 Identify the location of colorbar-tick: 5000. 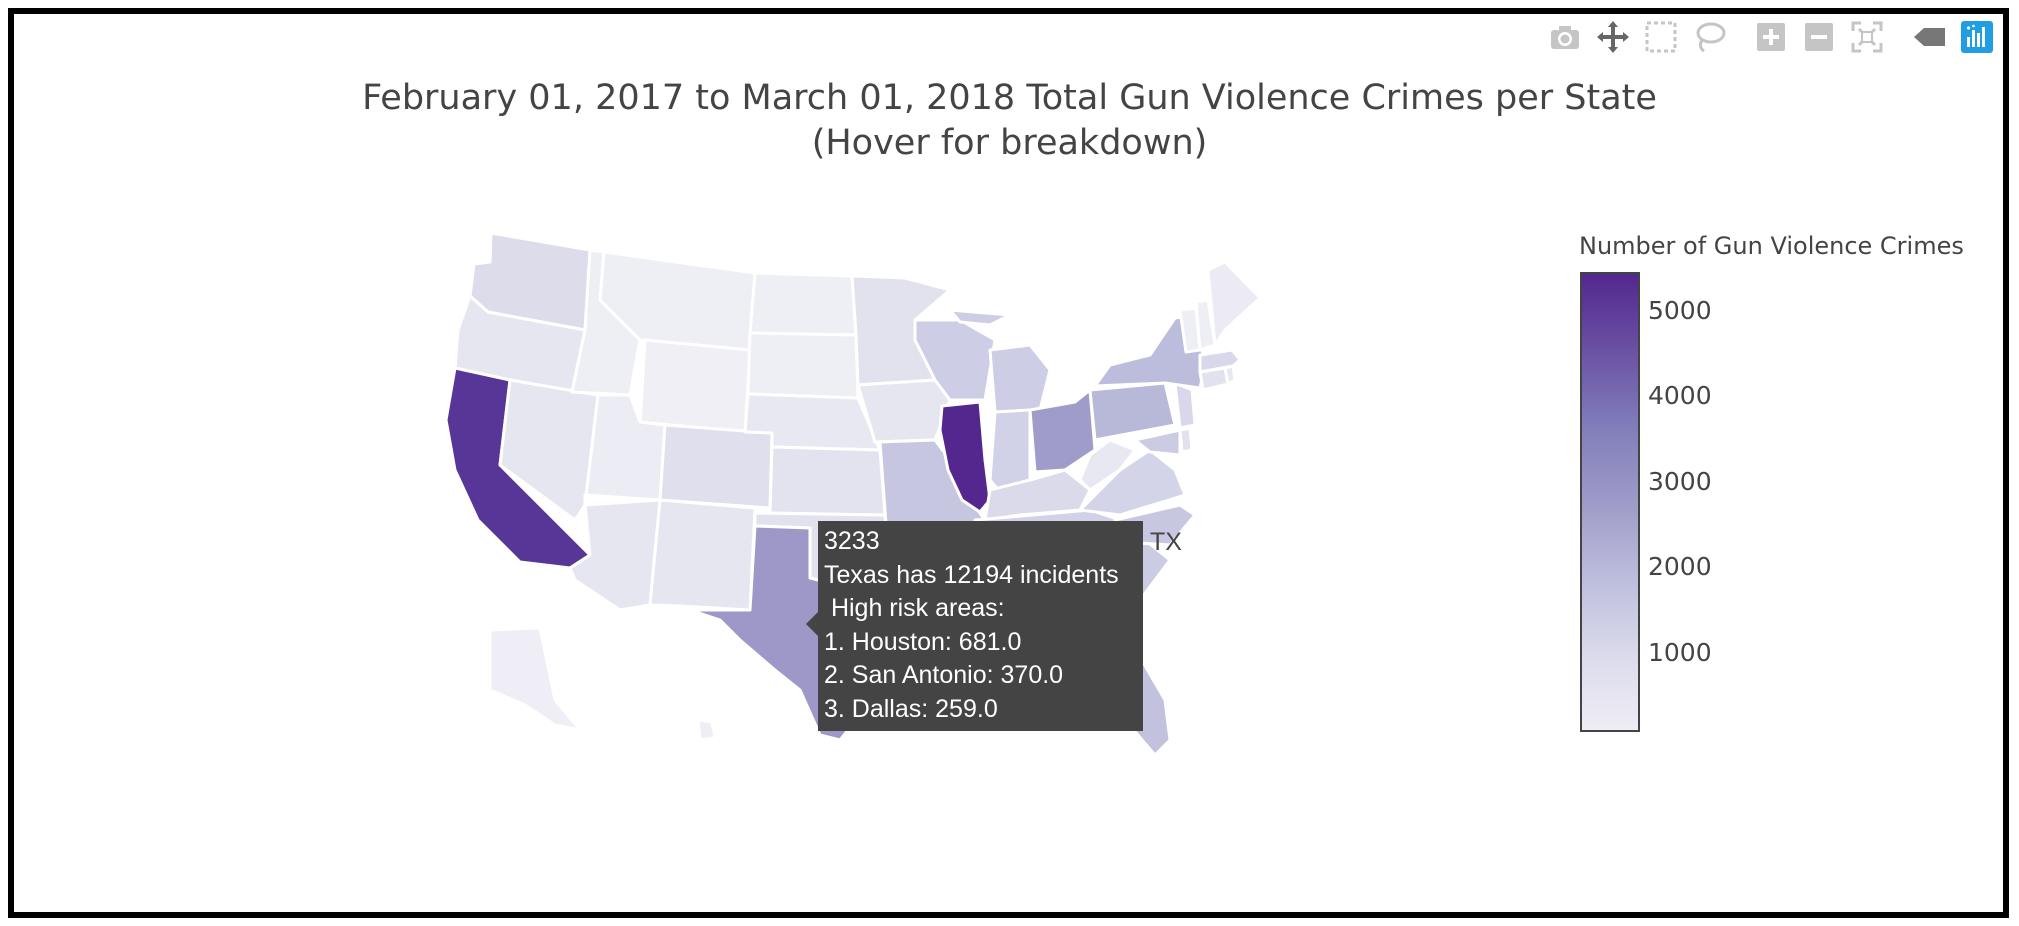
(1680, 310).